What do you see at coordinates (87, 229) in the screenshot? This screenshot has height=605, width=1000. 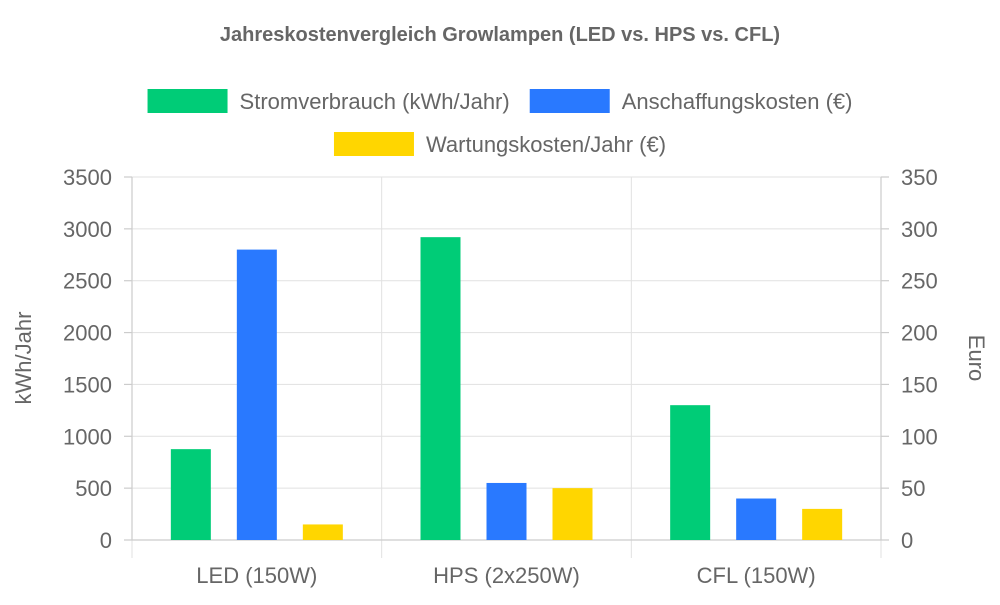 I see `y-left-tick-label: 3000` at bounding box center [87, 229].